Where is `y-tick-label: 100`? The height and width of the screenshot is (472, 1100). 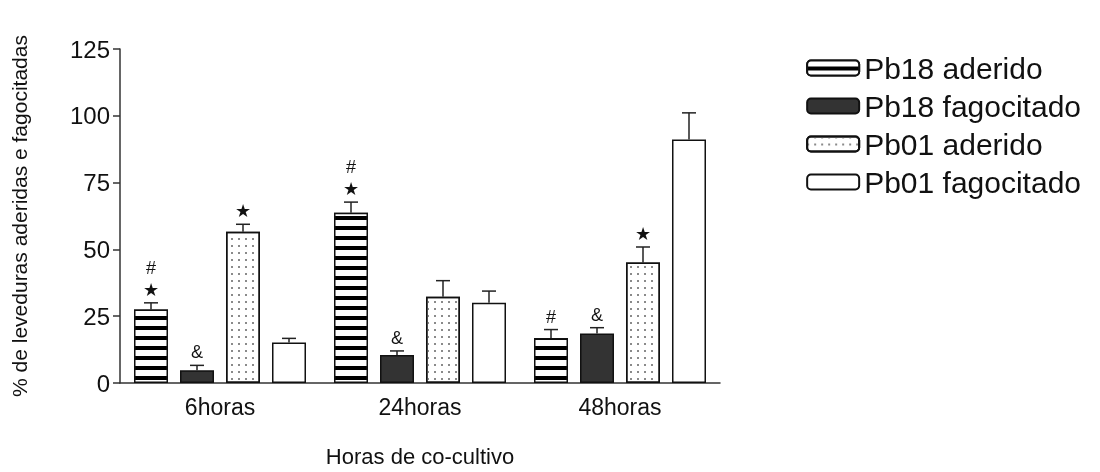 y-tick-label: 100 is located at coordinates (89, 116).